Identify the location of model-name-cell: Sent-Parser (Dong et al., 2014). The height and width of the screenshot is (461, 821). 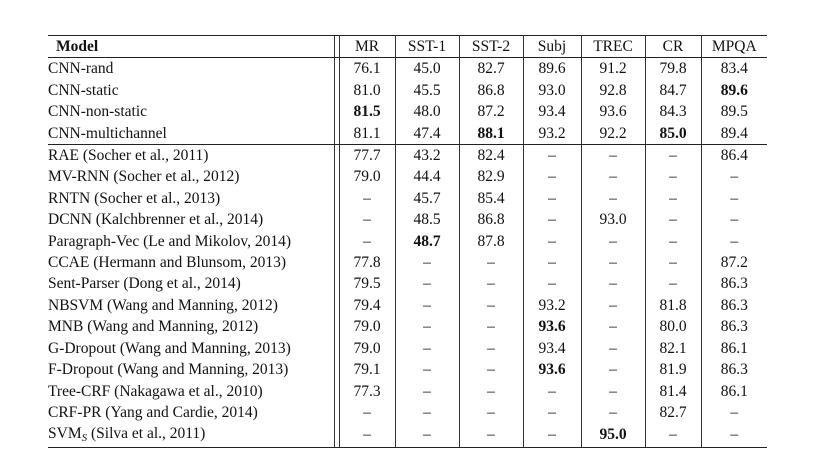
(191, 283).